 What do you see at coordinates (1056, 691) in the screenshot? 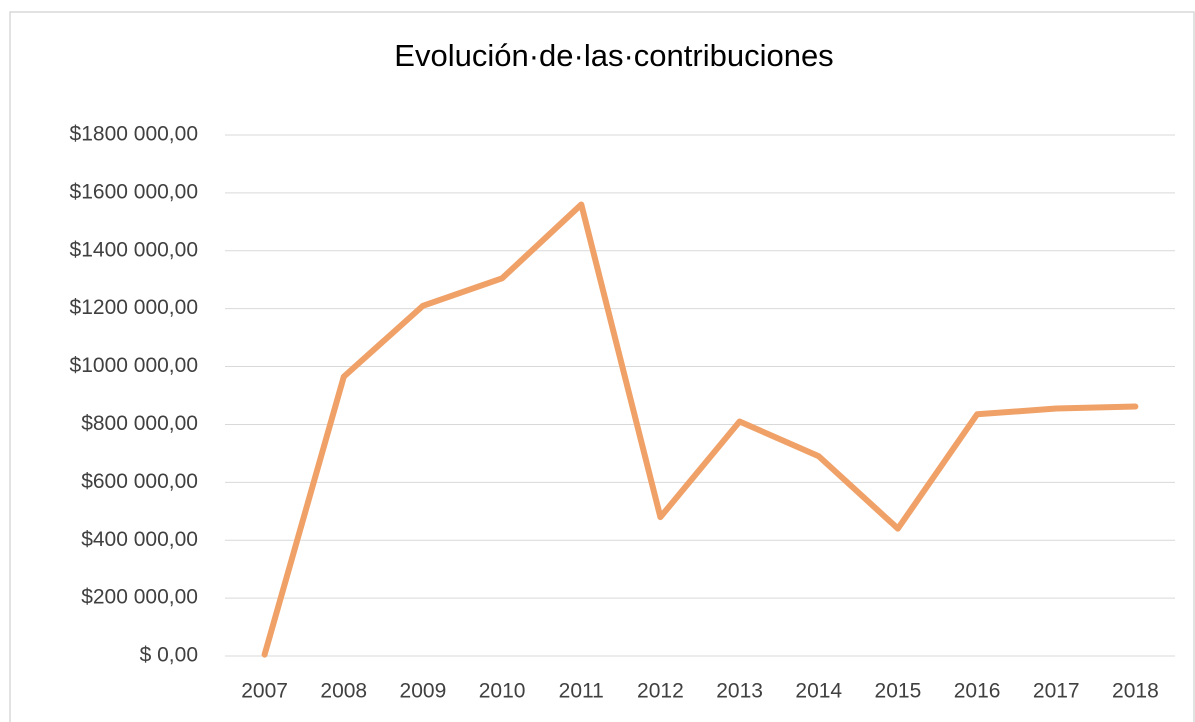
I see `x-tick-label: 2017` at bounding box center [1056, 691].